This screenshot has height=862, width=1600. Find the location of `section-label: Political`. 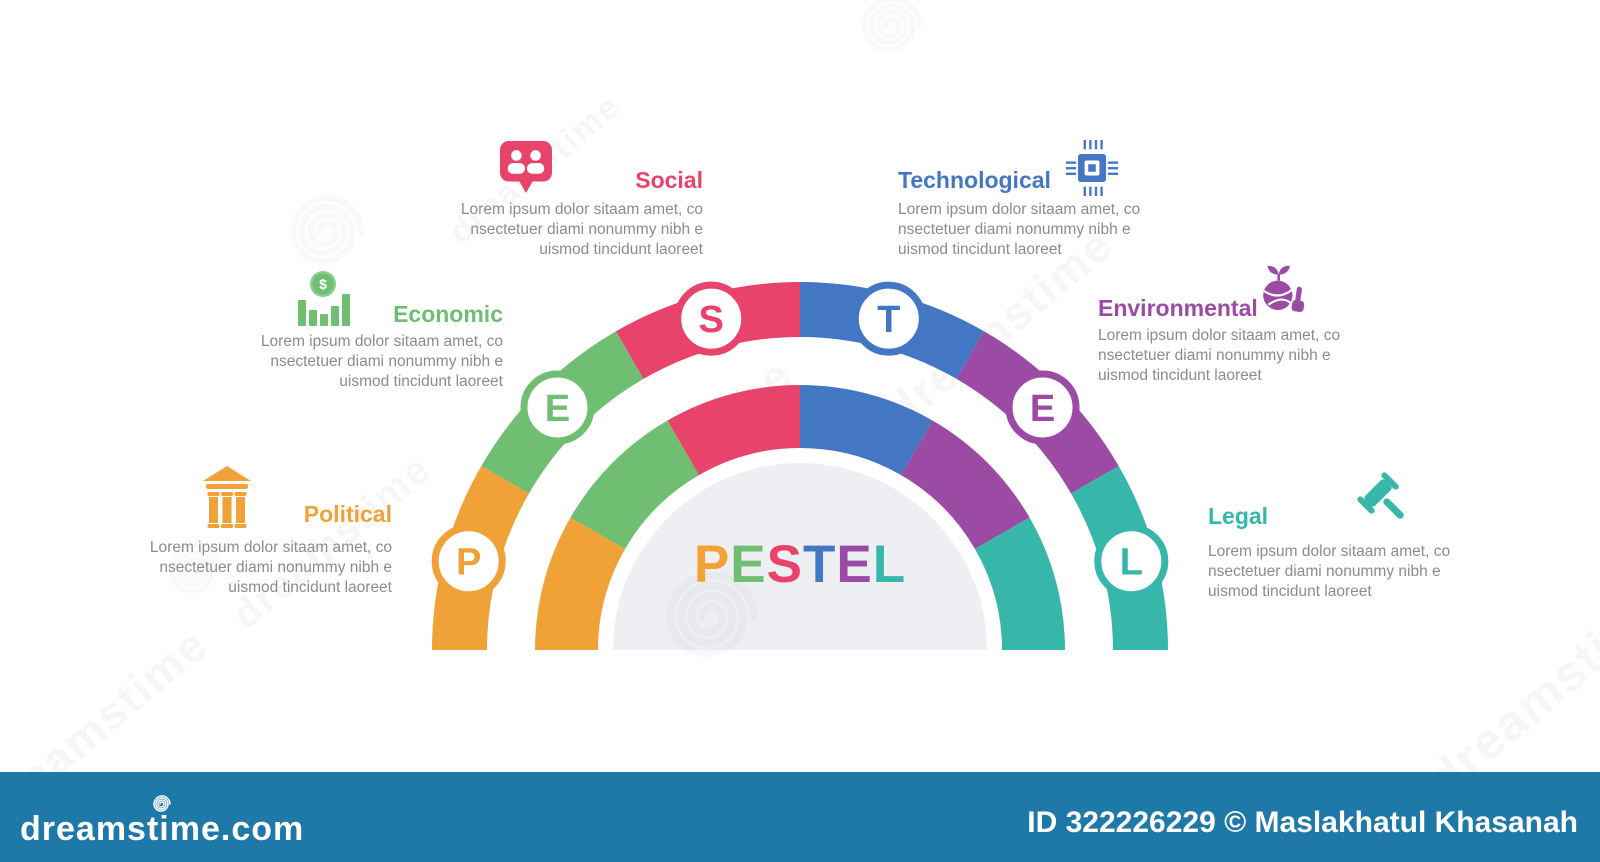

section-label: Political is located at coordinates (347, 514).